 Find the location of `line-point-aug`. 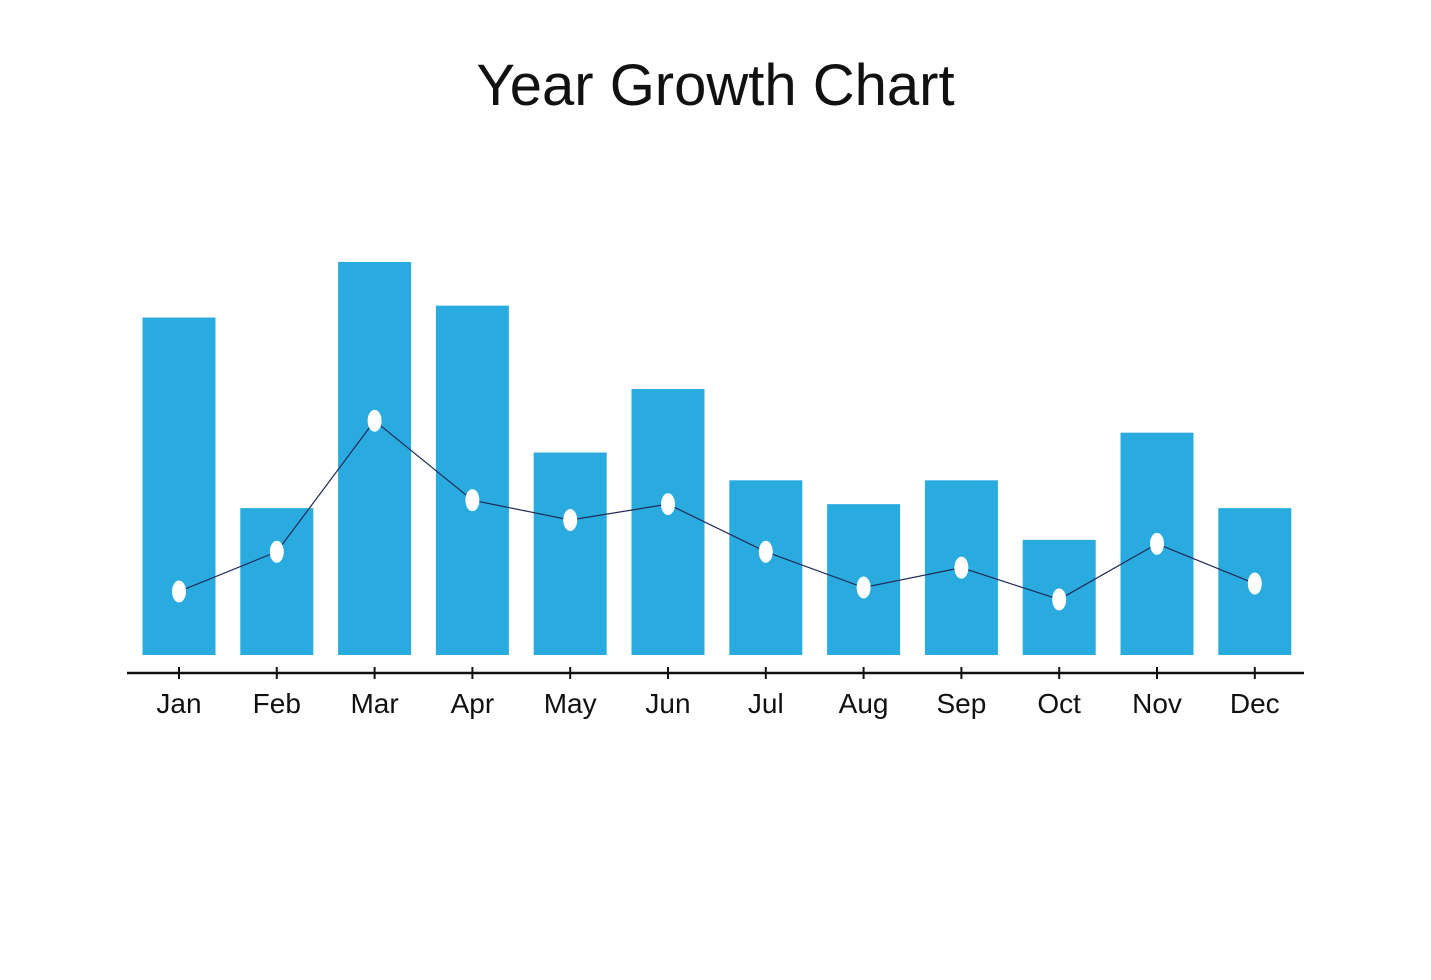

line-point-aug is located at coordinates (863, 587).